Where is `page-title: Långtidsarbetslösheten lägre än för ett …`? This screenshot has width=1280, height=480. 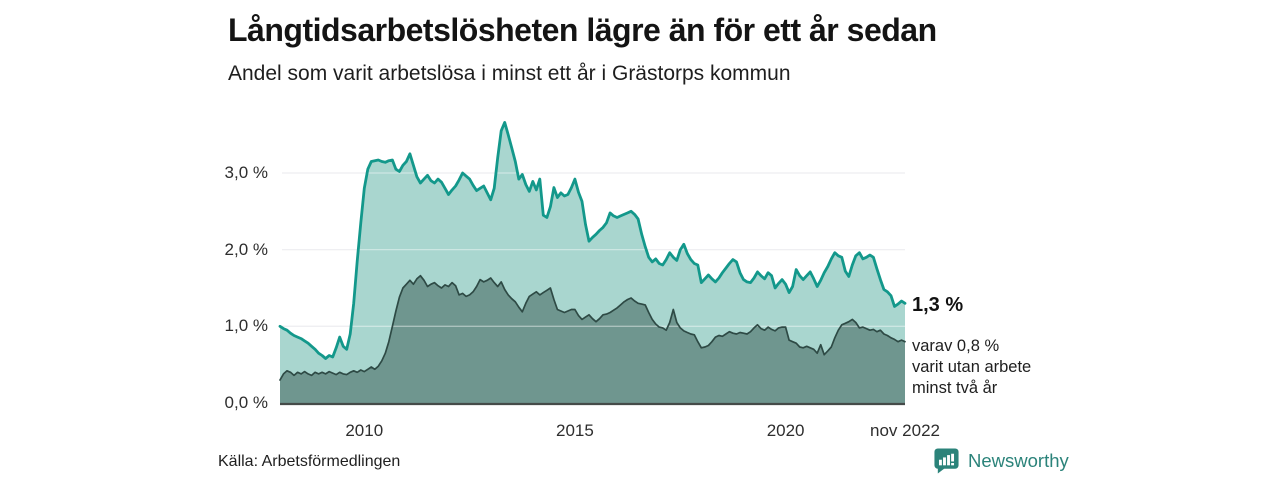
page-title: Långtidsarbetslösheten lägre än för ett … is located at coordinates (582, 30).